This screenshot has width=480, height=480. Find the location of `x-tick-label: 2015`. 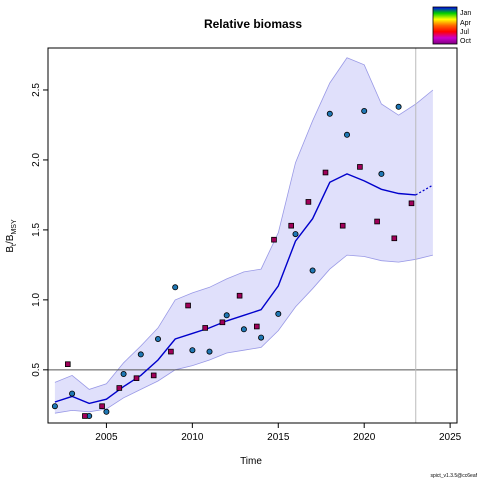

x-tick-label: 2015 is located at coordinates (278, 437).